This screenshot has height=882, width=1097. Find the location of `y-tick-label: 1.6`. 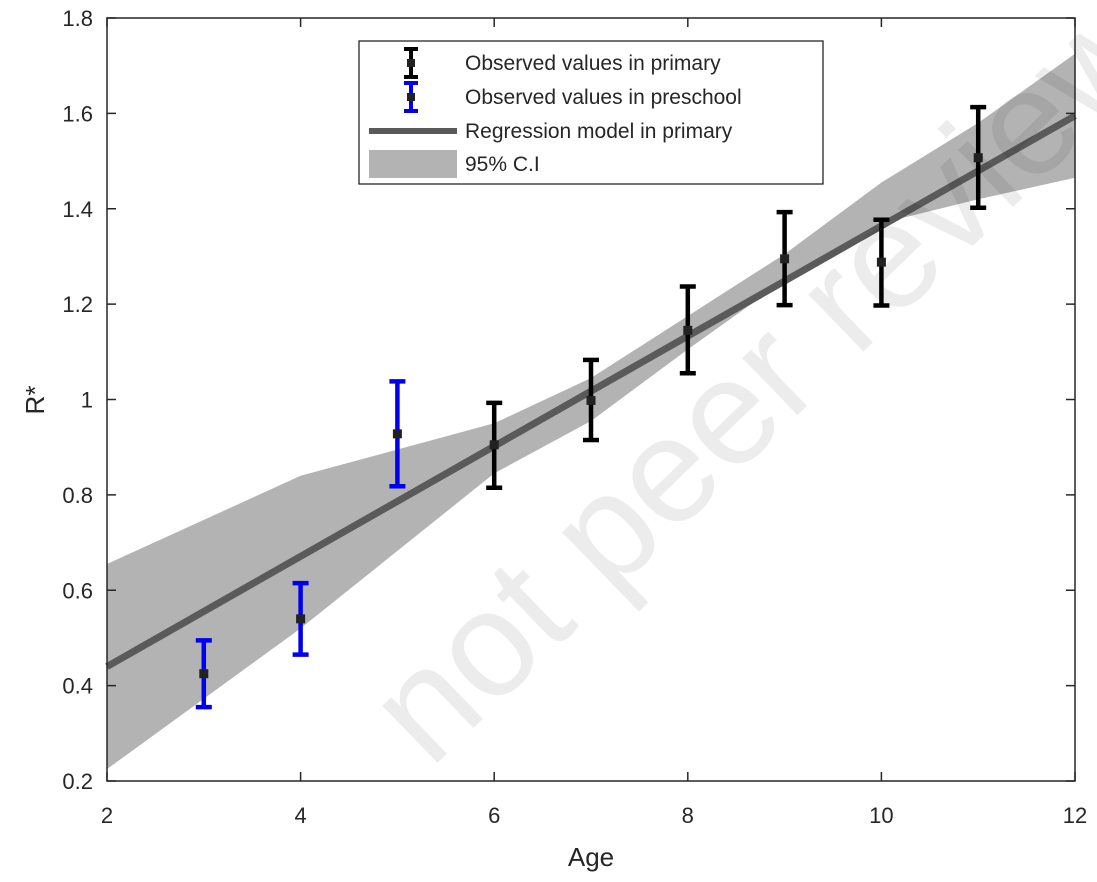

y-tick-label: 1.6 is located at coordinates (77, 113).